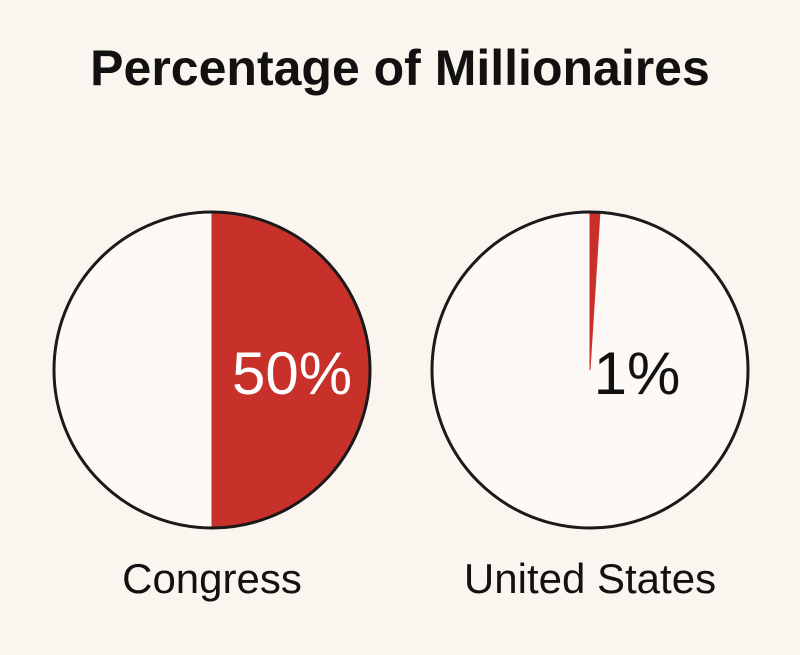 Image resolution: width=800 pixels, height=655 pixels. What do you see at coordinates (292, 373) in the screenshot?
I see `value-label: 50%` at bounding box center [292, 373].